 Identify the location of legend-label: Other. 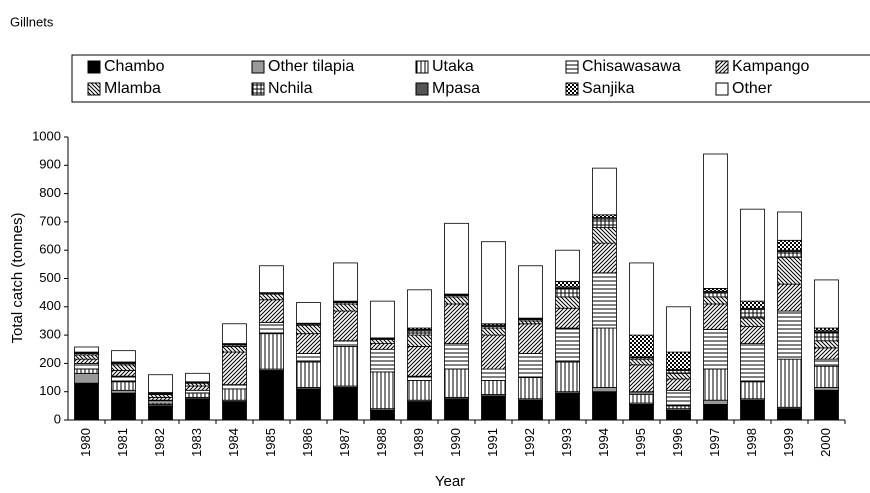
(752, 88).